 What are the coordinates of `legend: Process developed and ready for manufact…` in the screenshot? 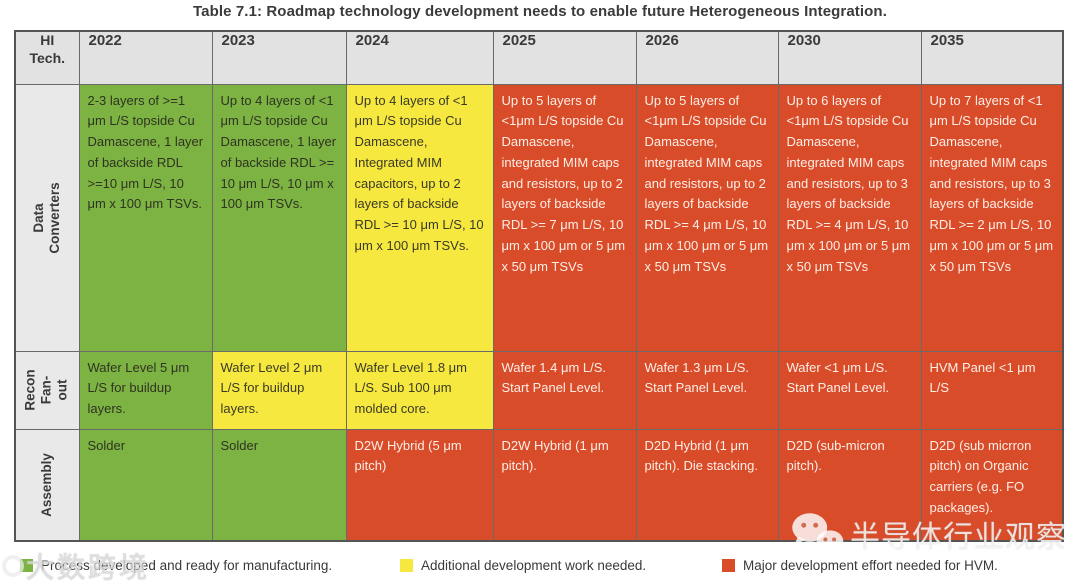 It's located at (543, 565).